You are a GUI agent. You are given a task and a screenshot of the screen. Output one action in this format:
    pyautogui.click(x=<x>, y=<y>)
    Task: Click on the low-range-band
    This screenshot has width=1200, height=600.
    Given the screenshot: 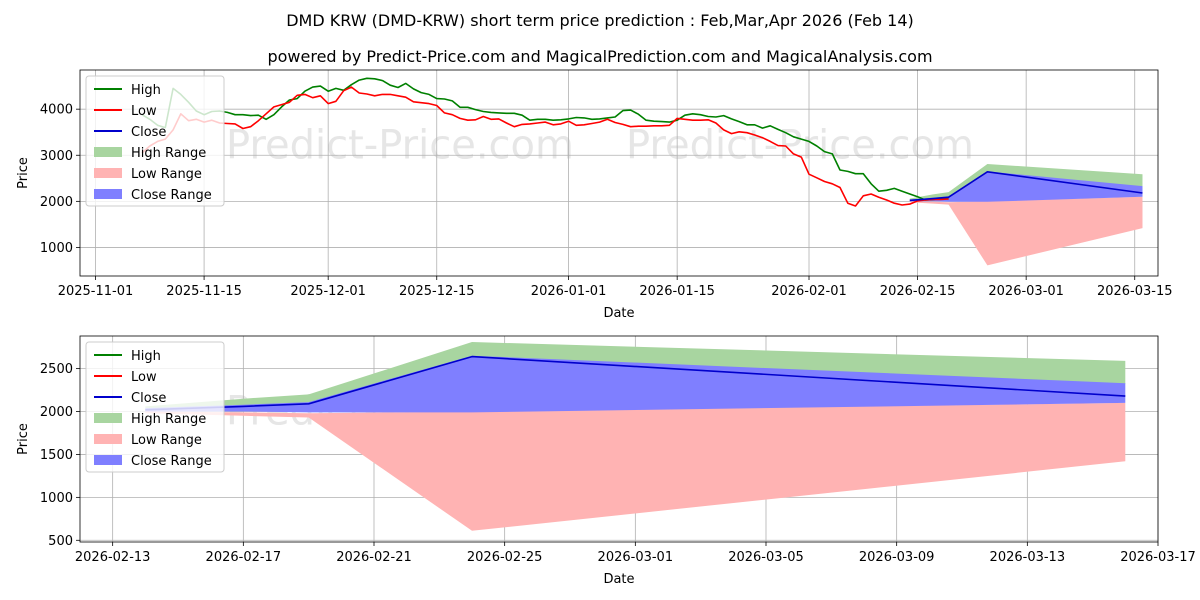 What is the action you would take?
    pyautogui.click(x=1026, y=231)
    